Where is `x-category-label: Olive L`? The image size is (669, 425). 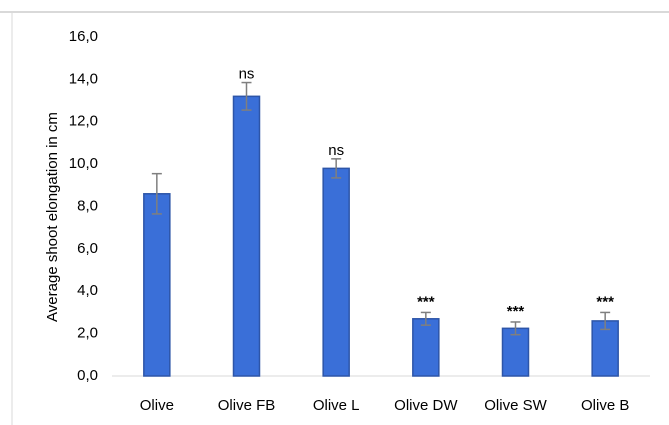 x-category-label: Olive L is located at coordinates (336, 405).